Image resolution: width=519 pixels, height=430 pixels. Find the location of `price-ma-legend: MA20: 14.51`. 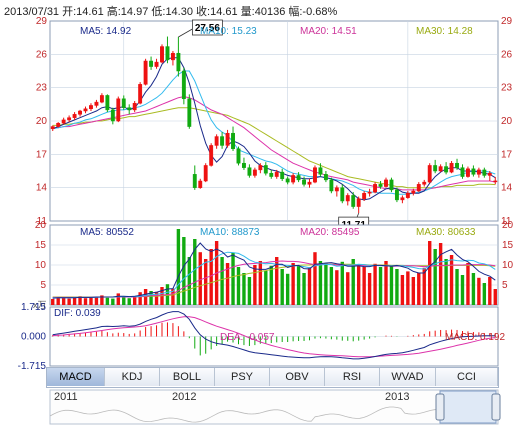

price-ma-legend: MA20: 14.51 is located at coordinates (328, 31).